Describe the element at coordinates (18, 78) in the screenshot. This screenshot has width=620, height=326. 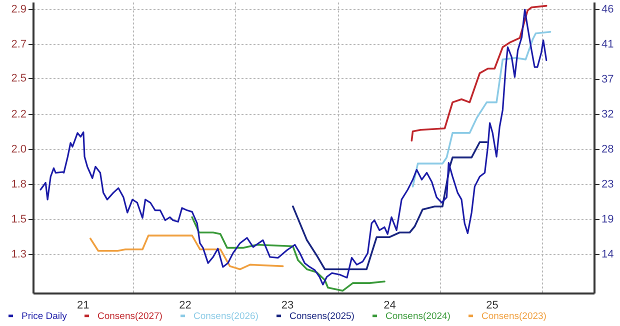
I see `y-tick-label: 2.5` at that location.